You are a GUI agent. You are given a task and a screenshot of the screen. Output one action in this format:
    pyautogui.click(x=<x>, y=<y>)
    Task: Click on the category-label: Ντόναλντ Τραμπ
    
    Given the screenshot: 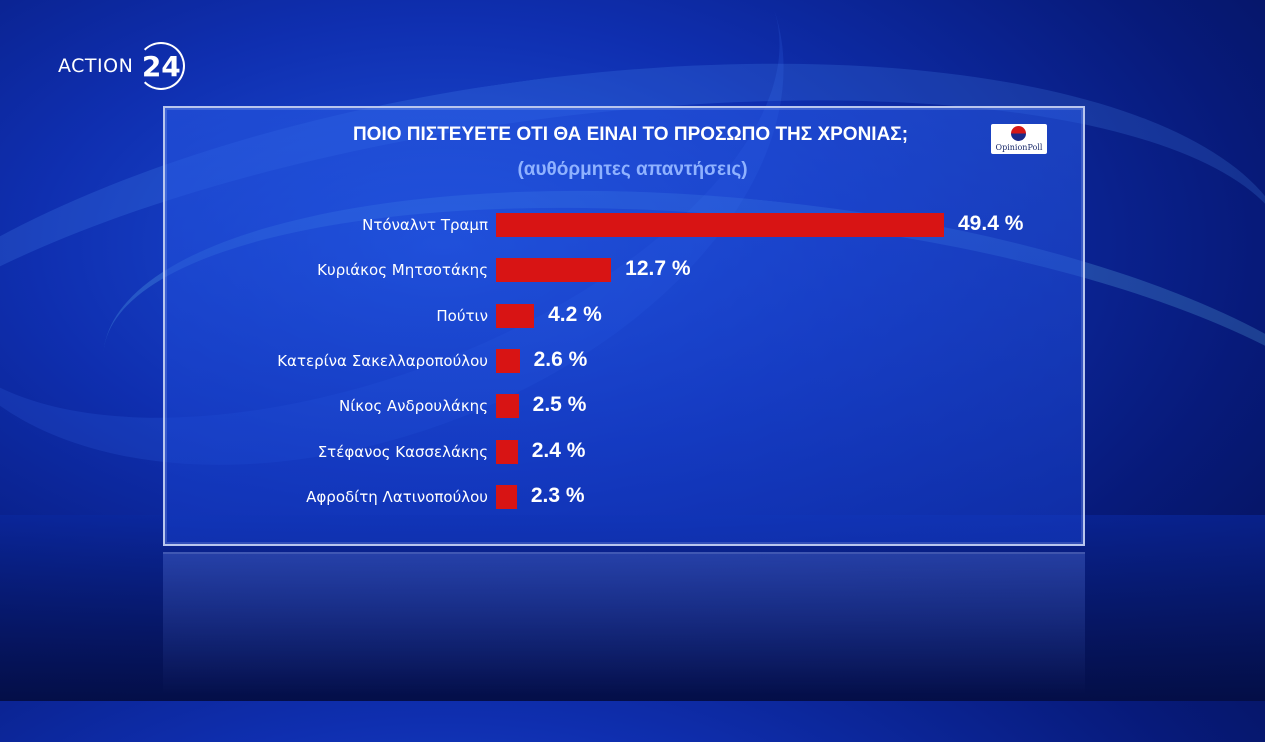 What is the action you would take?
    pyautogui.click(x=425, y=225)
    